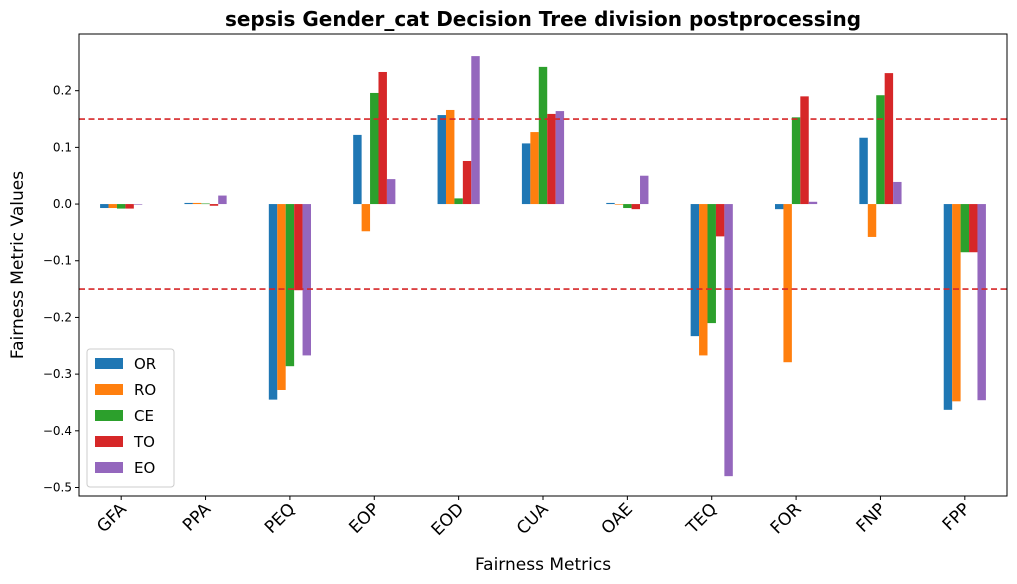 The image size is (1017, 584). What do you see at coordinates (144, 416) in the screenshot?
I see `legend-label-ce: CE` at bounding box center [144, 416].